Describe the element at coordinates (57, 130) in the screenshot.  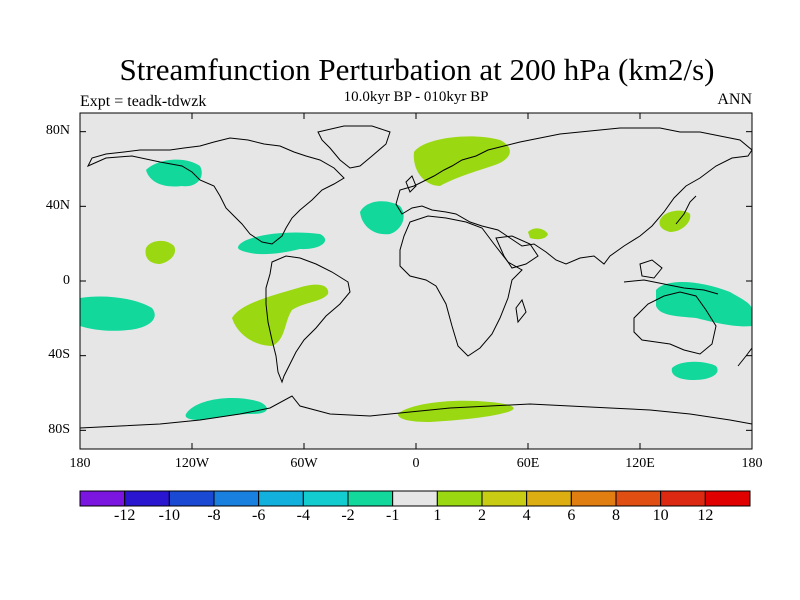
I see `lat-tick-80n: 80N` at that location.